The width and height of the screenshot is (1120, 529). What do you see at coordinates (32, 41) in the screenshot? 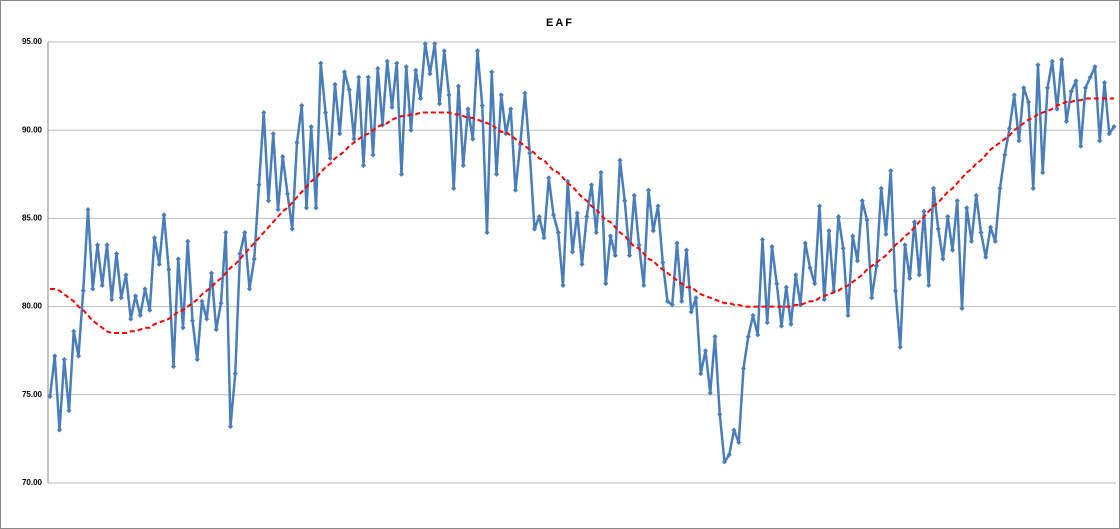
I see `y-tick-label: 95.00` at bounding box center [32, 41].